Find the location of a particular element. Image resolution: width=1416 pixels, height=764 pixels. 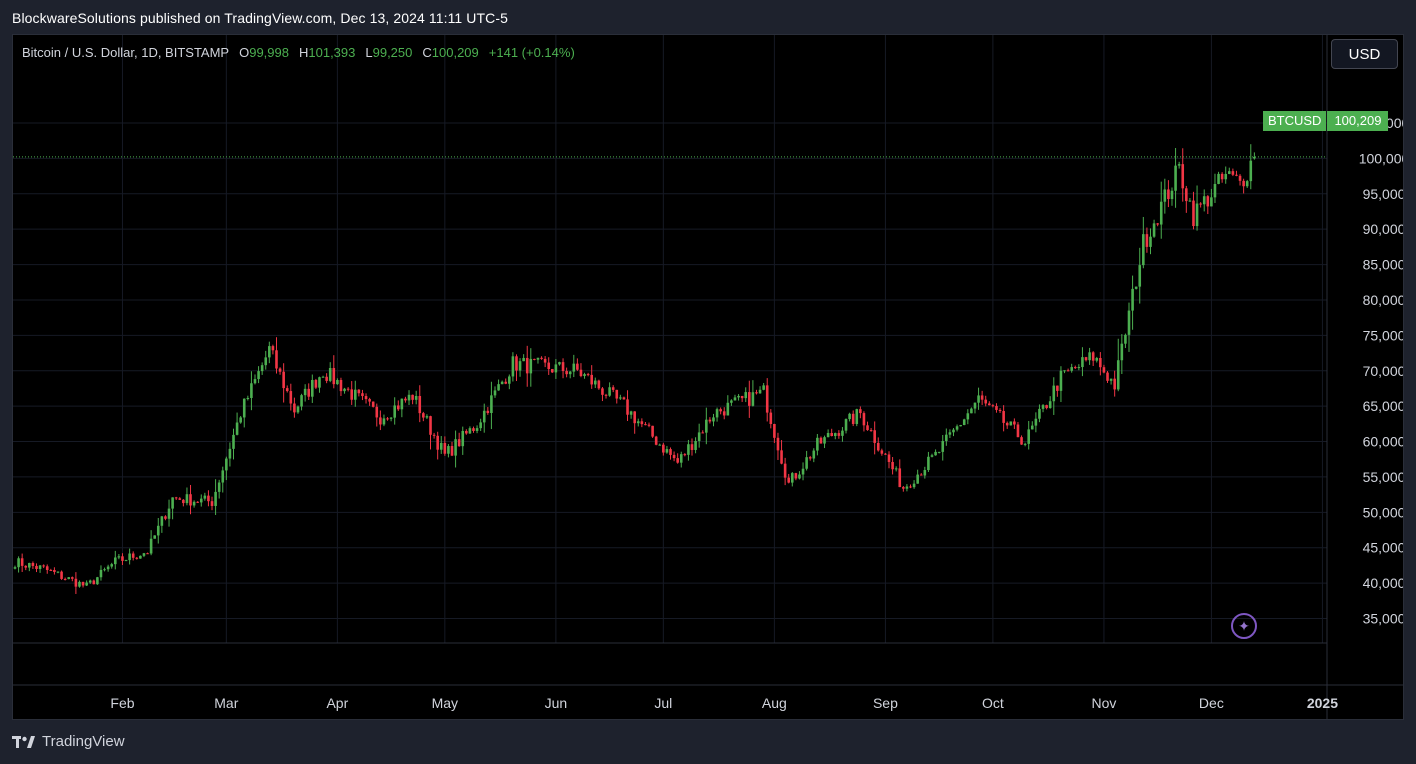

price-tick-label: 40,000 is located at coordinates (1383, 583).